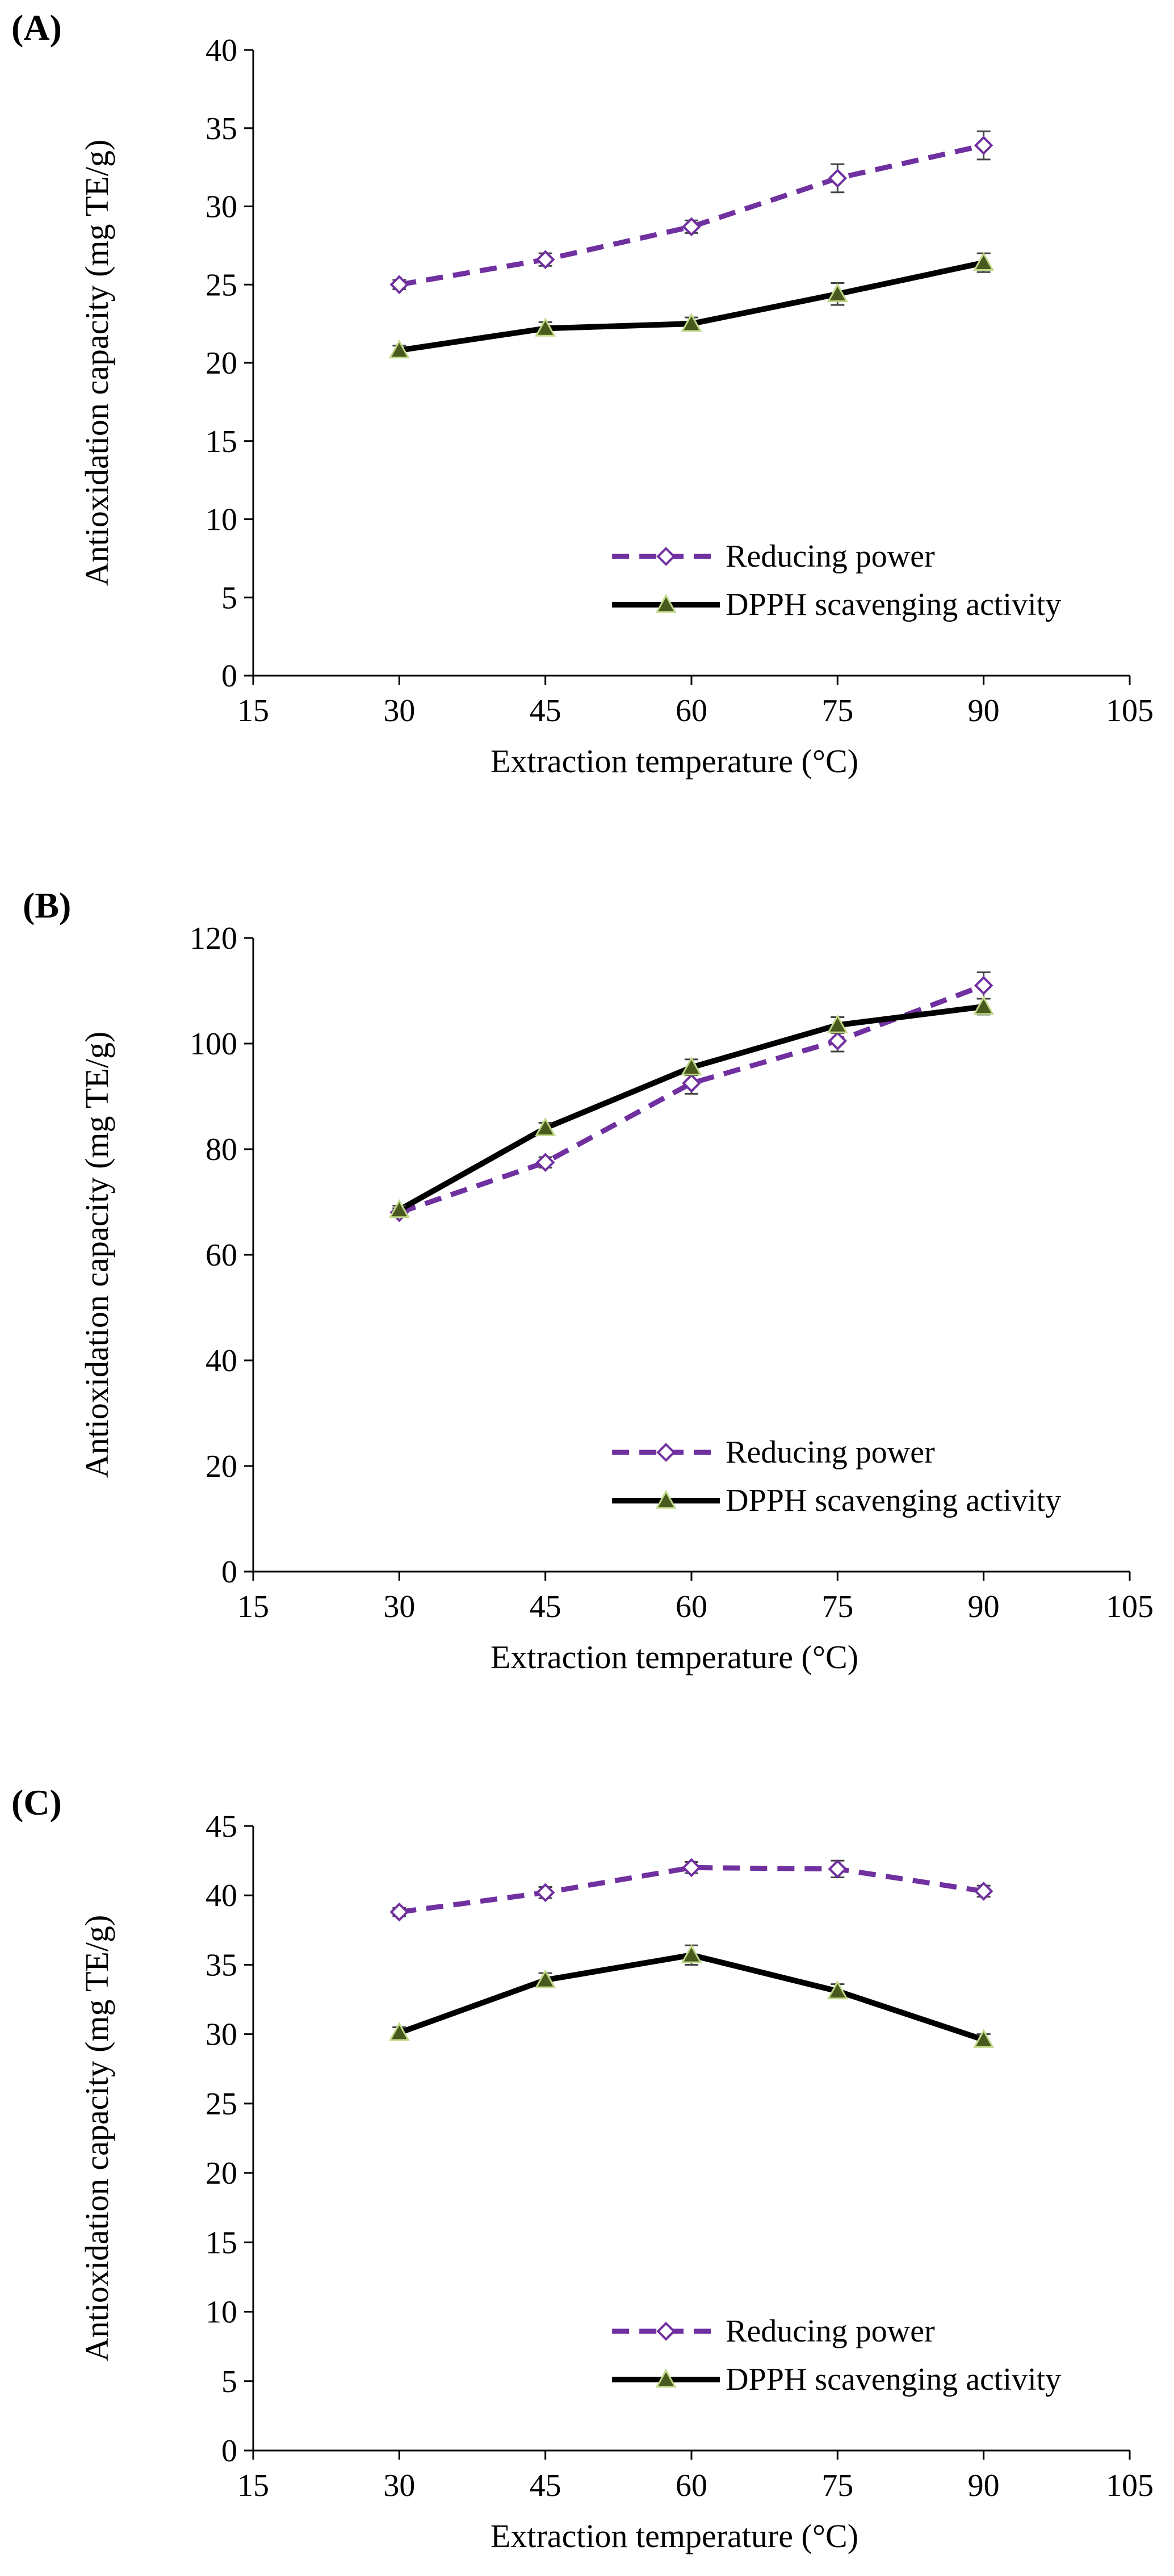 The height and width of the screenshot is (2576, 1174). Describe the element at coordinates (691, 215) in the screenshot. I see `chart-a-series-reducing-power-line` at that location.